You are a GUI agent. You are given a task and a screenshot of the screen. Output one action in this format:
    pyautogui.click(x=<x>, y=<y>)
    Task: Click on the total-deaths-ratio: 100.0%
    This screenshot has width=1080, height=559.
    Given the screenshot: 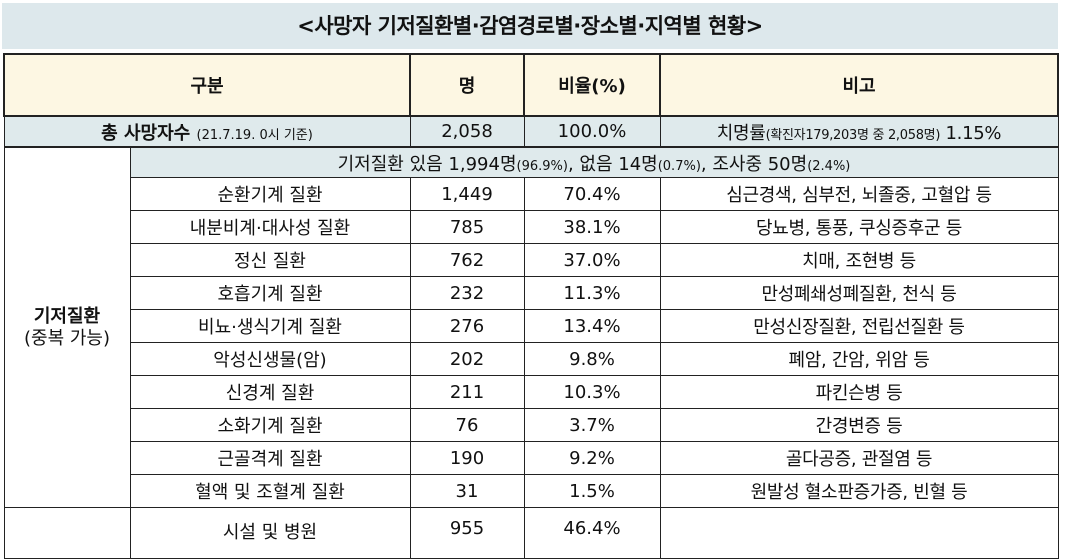 What is the action you would take?
    pyautogui.click(x=592, y=131)
    